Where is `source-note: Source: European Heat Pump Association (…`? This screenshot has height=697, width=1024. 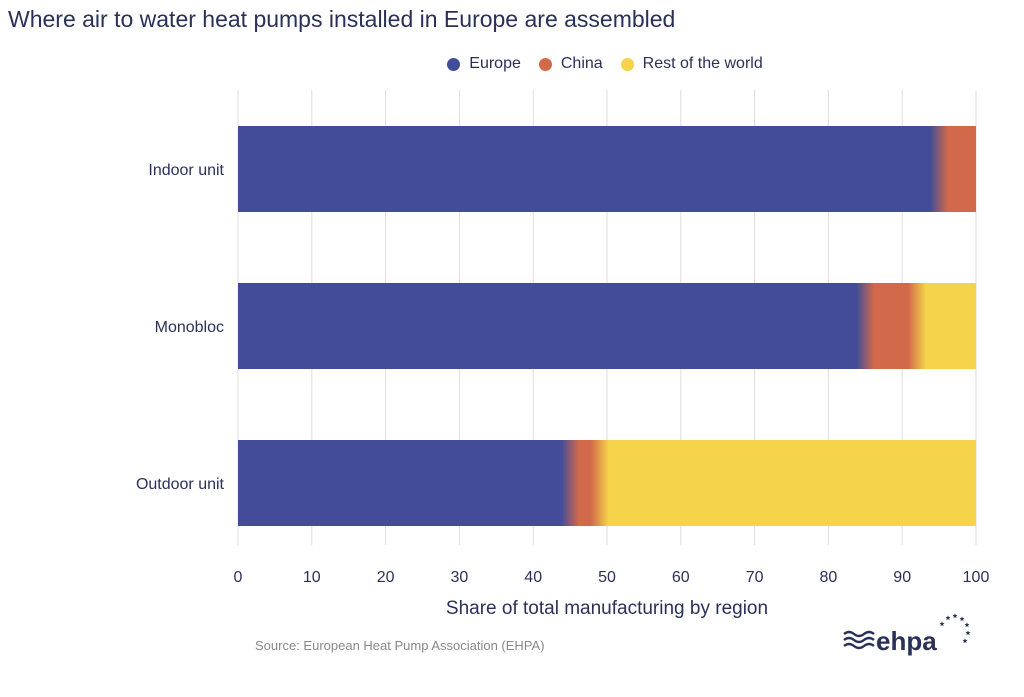 source-note: Source: European Heat Pump Association (… is located at coordinates (400, 645).